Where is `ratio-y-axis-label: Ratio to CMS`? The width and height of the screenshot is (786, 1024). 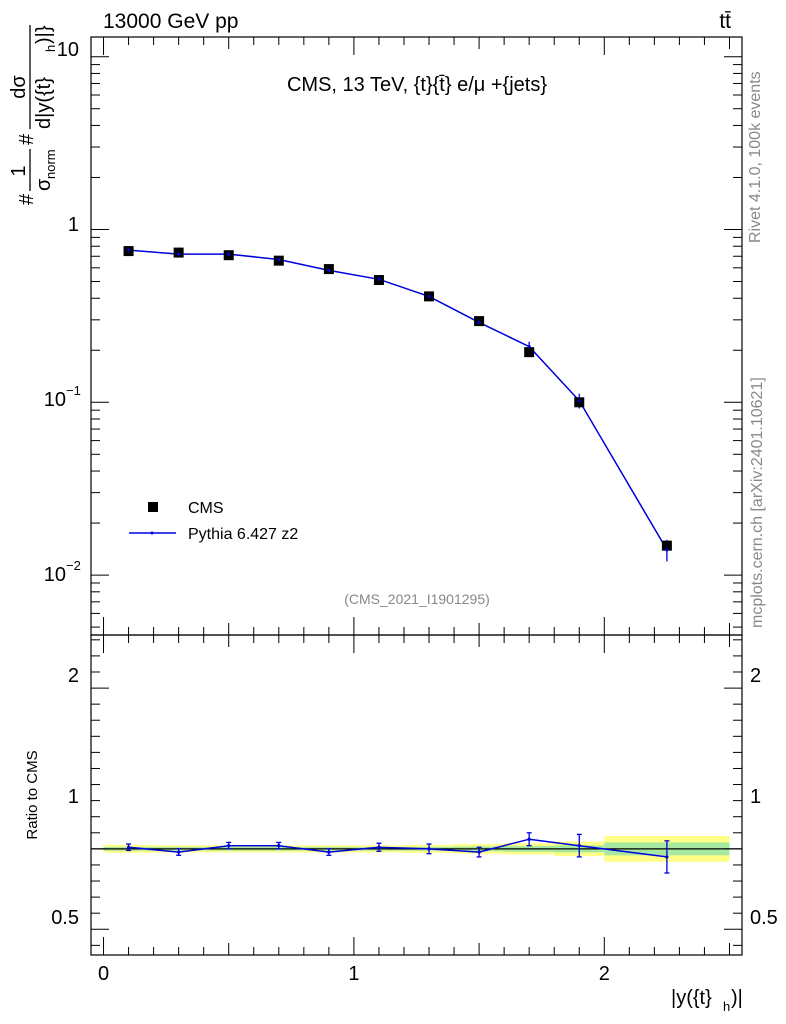
ratio-y-axis-label: Ratio to CMS is located at coordinates (32, 794).